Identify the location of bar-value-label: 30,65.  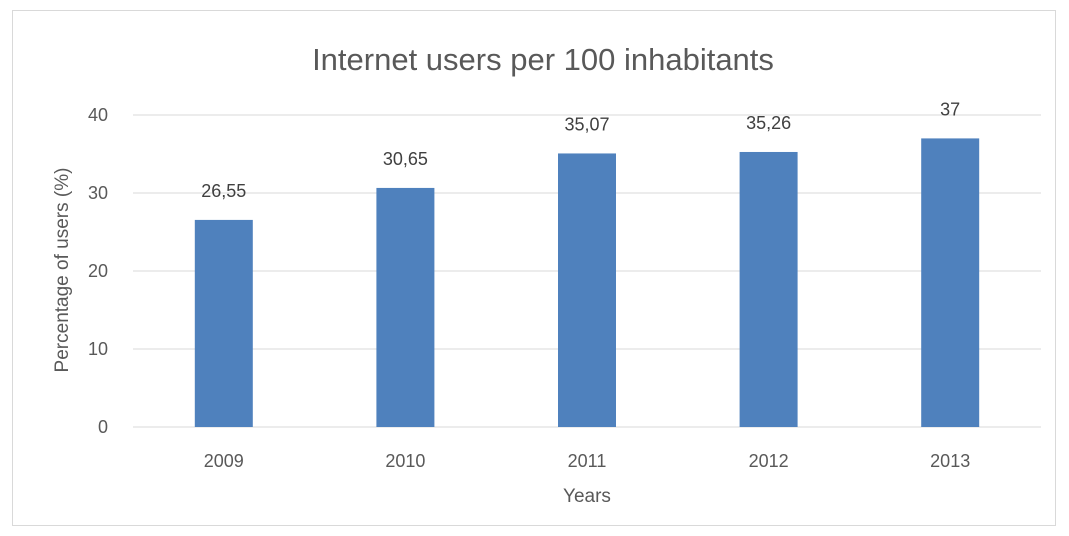
(405, 159).